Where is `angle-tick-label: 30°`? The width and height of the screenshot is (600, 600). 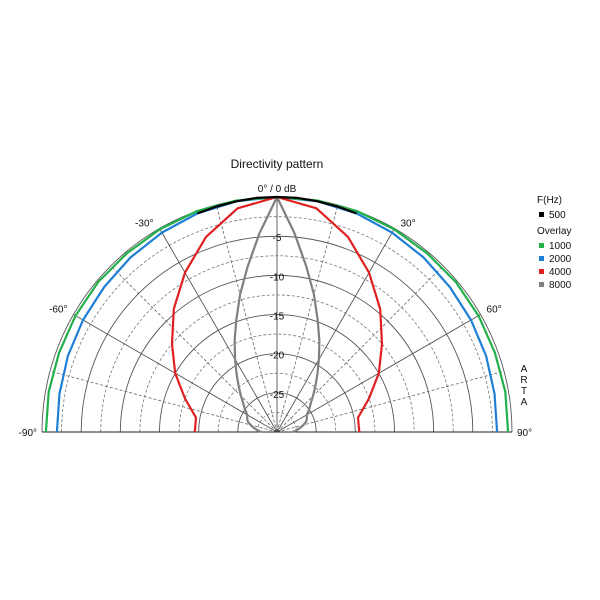 angle-tick-label: 30° is located at coordinates (408, 223).